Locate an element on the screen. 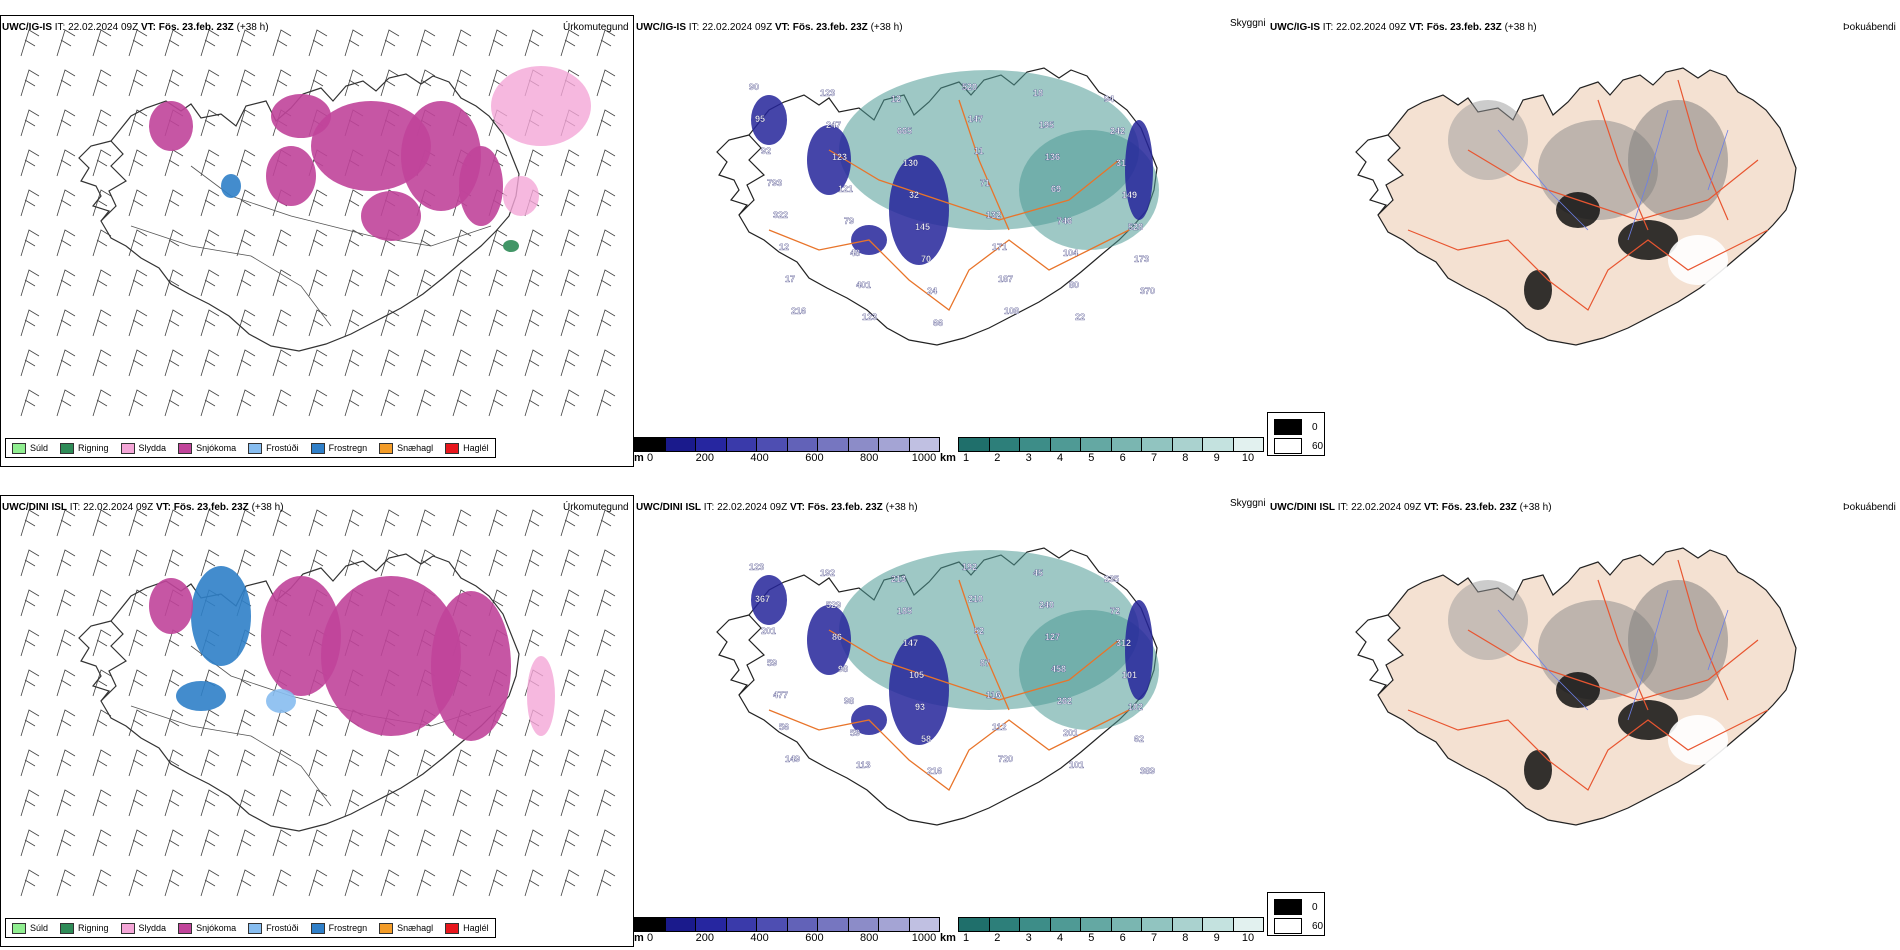  cloud-base-value: 12 is located at coordinates (896, 99).